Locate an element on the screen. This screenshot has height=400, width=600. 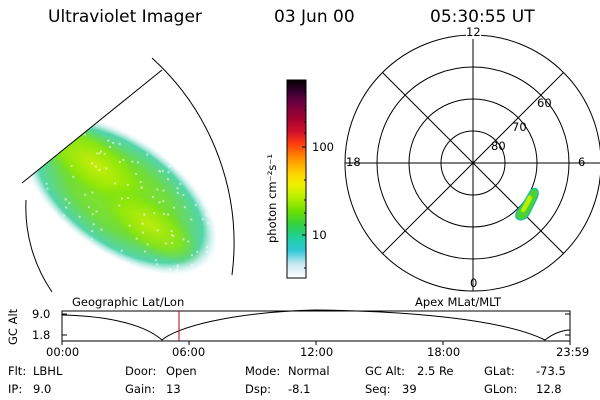
polar-mlt-0: 0 is located at coordinates (474, 283).